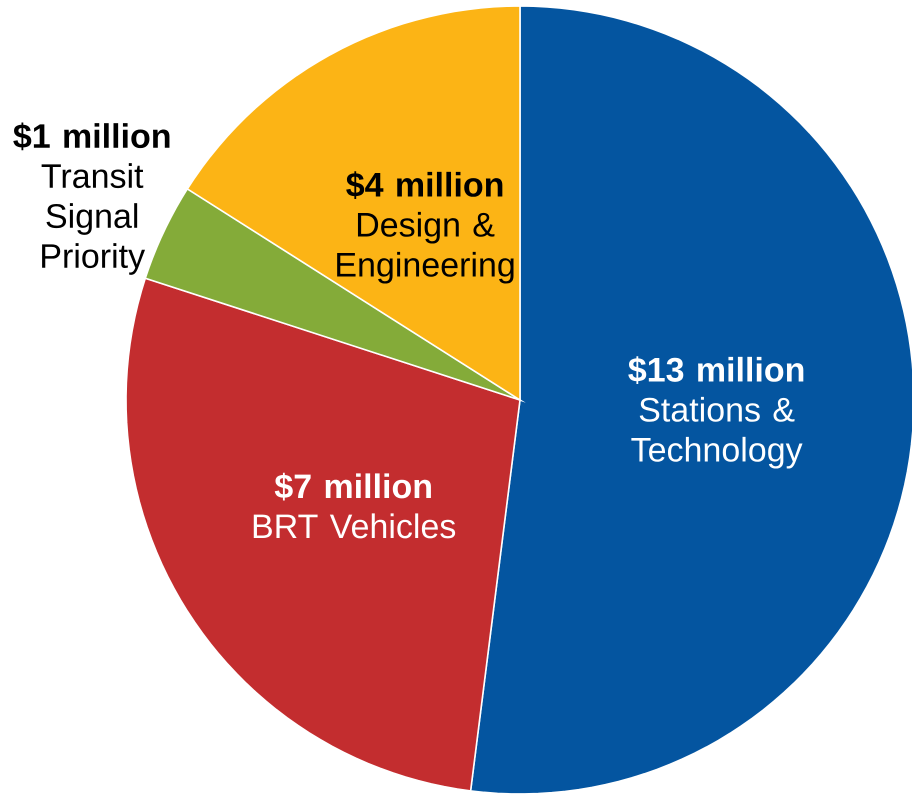  I want to click on data-label: $1 million, so click(91, 136).